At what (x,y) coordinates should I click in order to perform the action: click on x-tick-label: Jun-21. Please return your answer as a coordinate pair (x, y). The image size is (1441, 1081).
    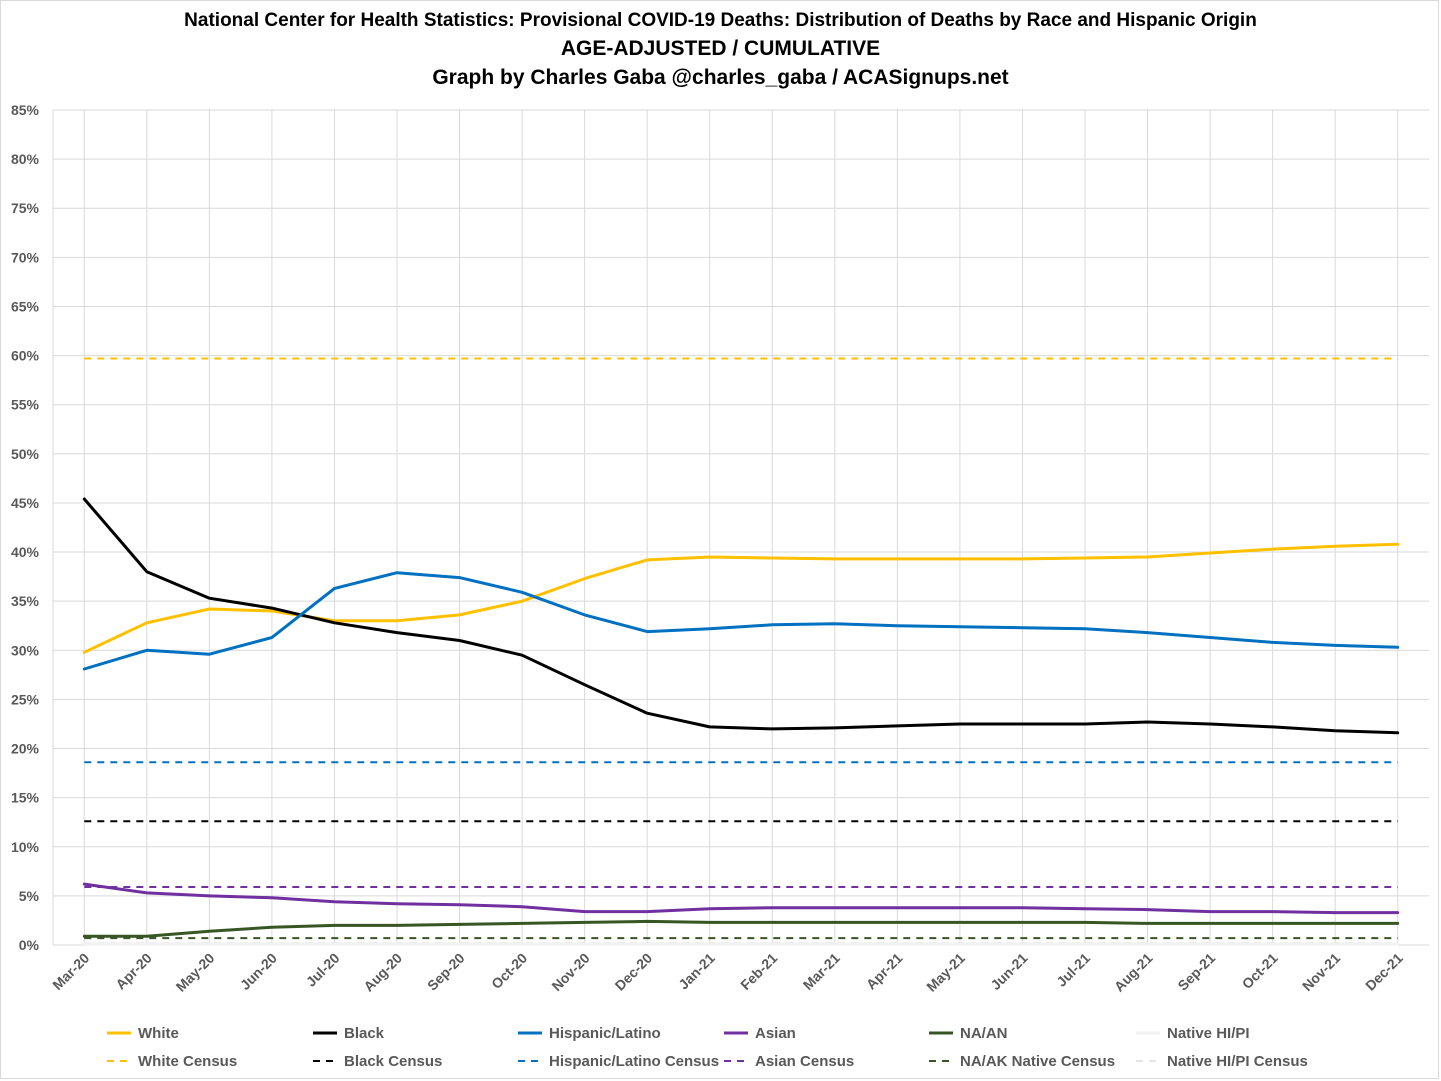
    Looking at the image, I should click on (1008, 971).